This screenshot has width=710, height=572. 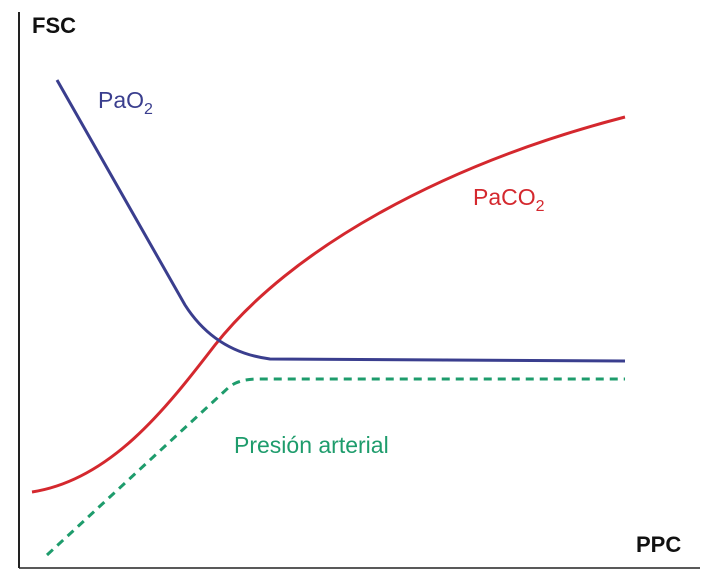 I want to click on pao2-label: PaO2, so click(x=125, y=102).